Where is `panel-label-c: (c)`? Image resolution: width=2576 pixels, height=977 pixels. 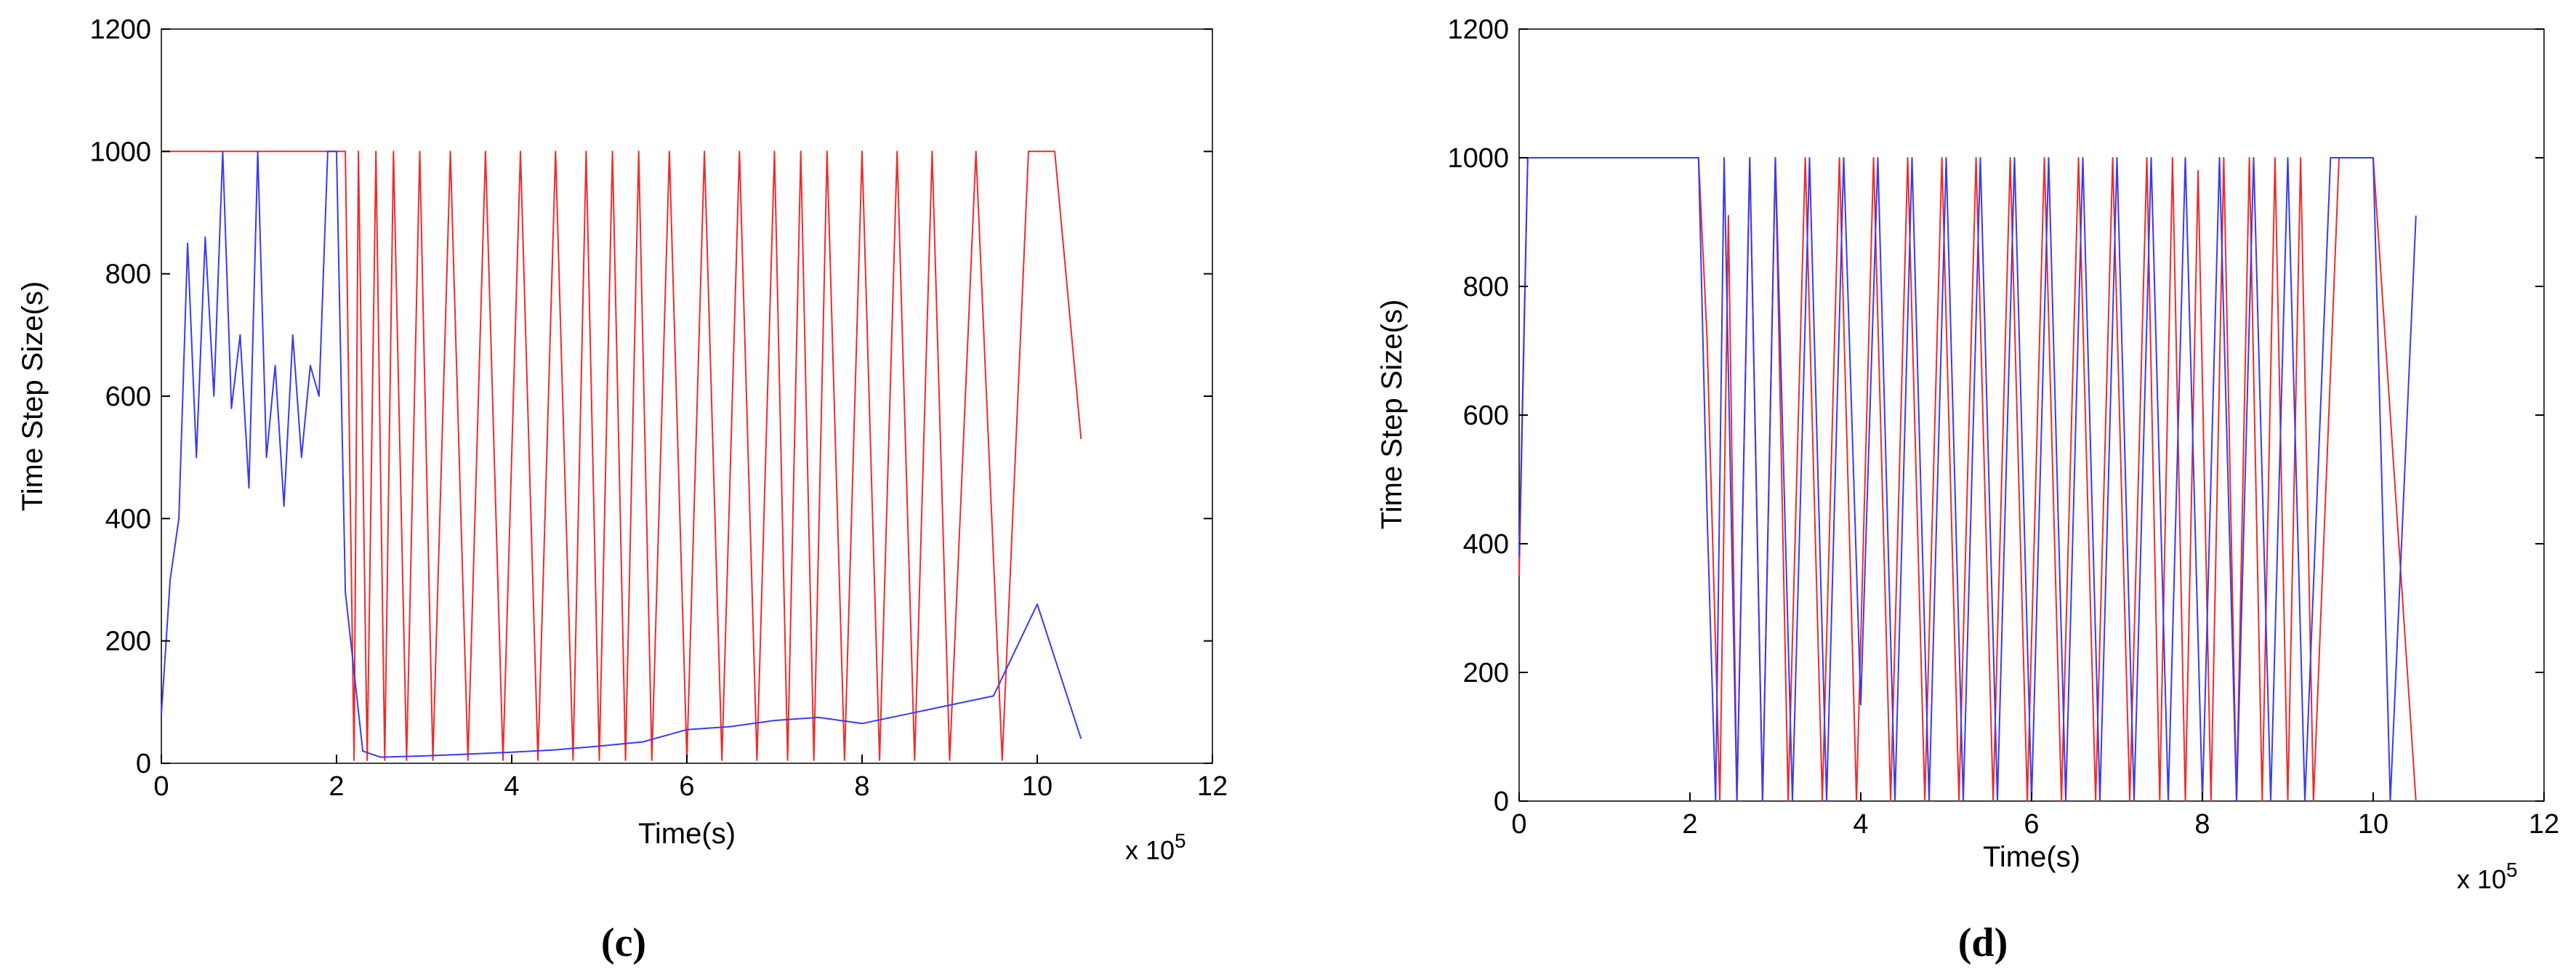
panel-label-c: (c) is located at coordinates (623, 943).